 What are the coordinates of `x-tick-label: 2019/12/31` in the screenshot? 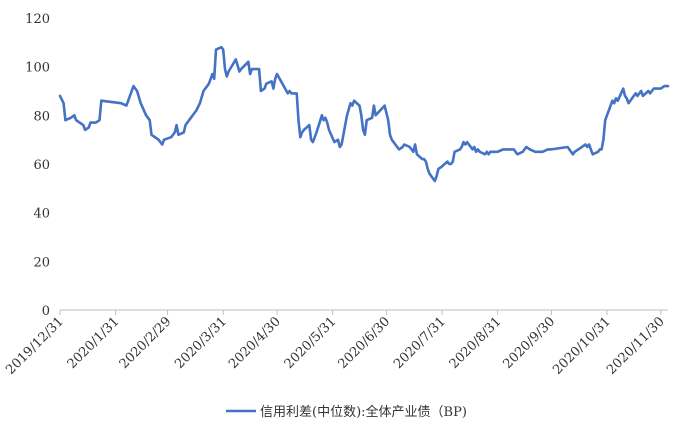 It's located at (35, 346).